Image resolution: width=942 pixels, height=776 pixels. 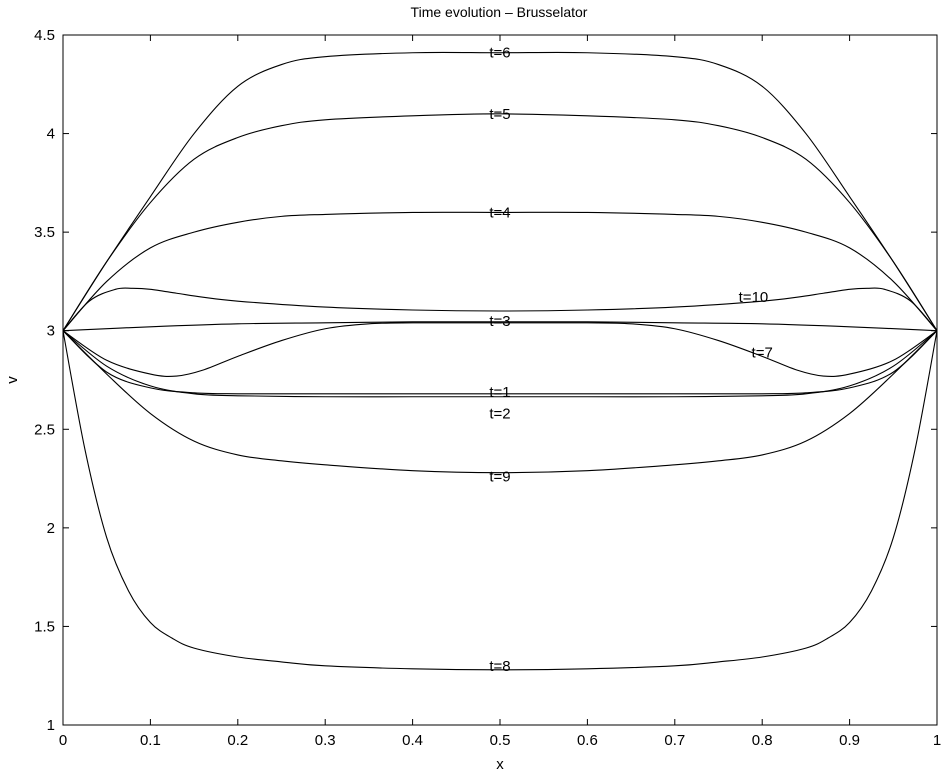 What do you see at coordinates (412, 740) in the screenshot?
I see `x-tick-label: 0.4` at bounding box center [412, 740].